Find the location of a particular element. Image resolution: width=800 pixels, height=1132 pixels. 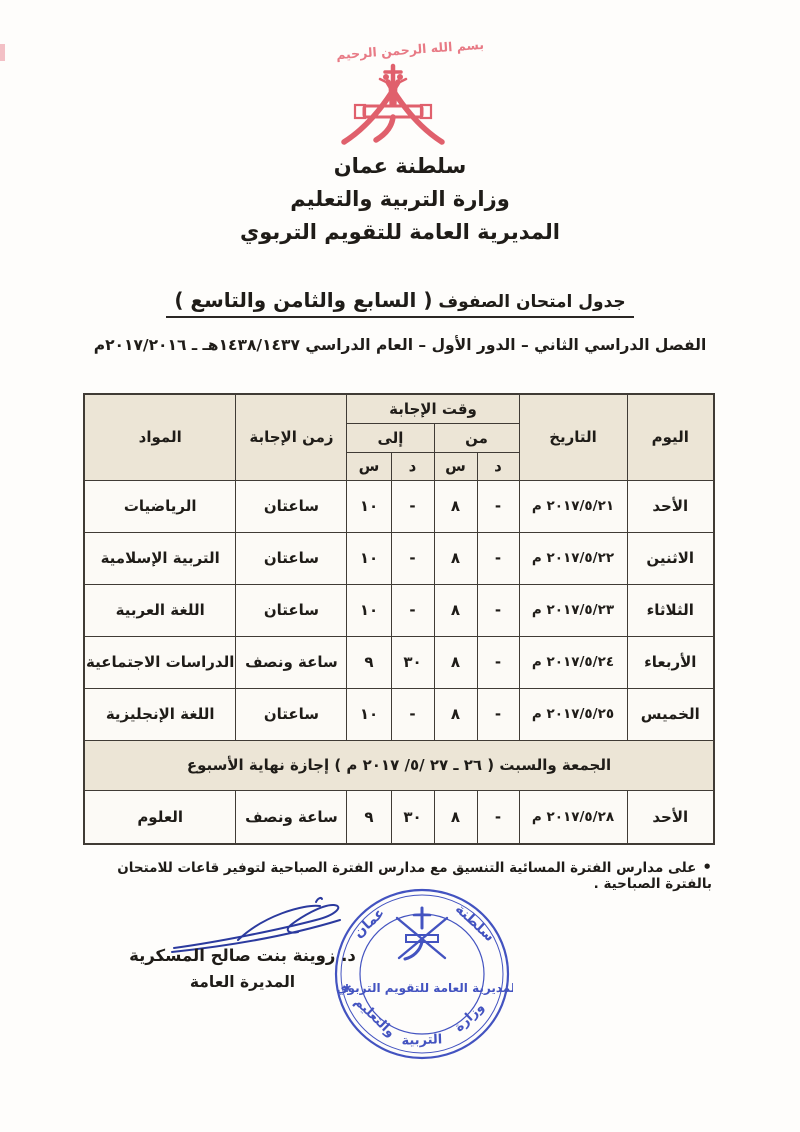

header-to: إلى is located at coordinates (390, 437).